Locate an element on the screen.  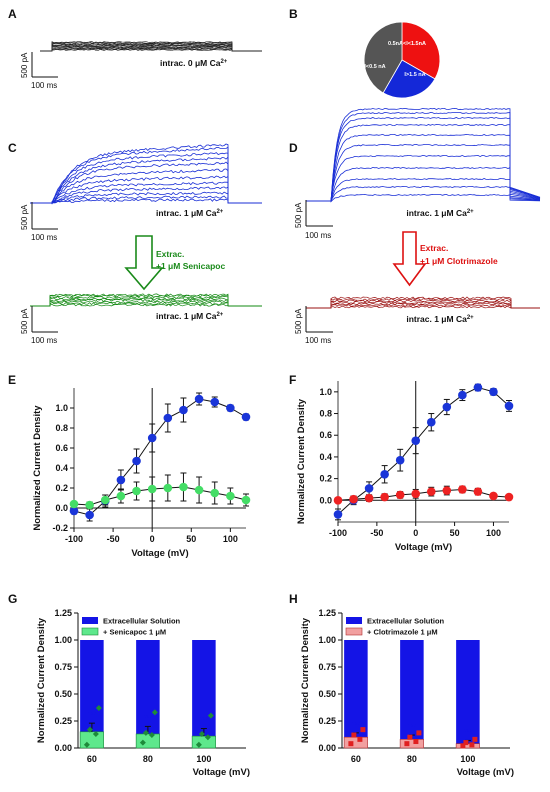
y-tick-label: 1.25 is located at coordinates (63, 613).